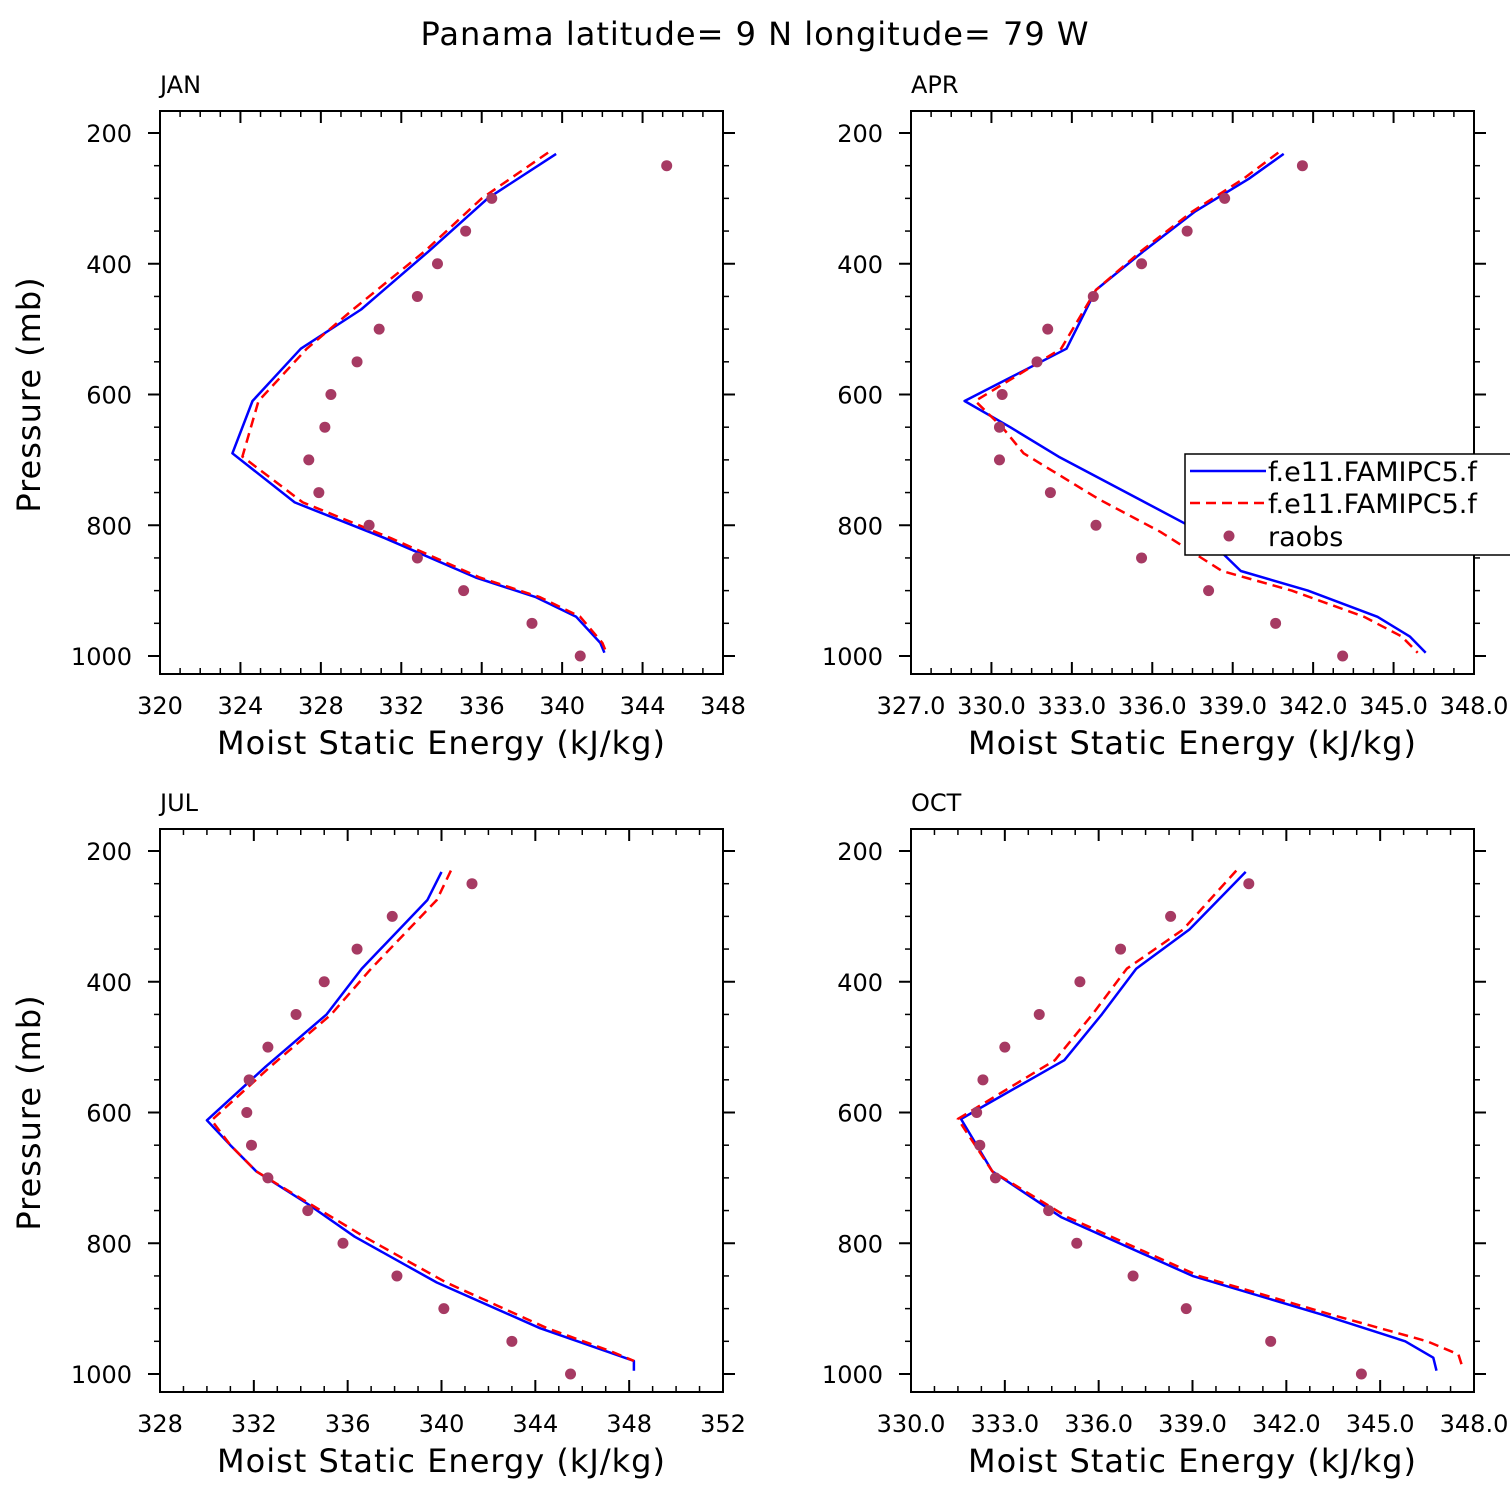 Image resolution: width=1510 pixels, height=1510 pixels. Describe the element at coordinates (1192, 1461) in the screenshot. I see `oct-x-axis-label: Moist Static Energy (kJ/kg)` at that location.